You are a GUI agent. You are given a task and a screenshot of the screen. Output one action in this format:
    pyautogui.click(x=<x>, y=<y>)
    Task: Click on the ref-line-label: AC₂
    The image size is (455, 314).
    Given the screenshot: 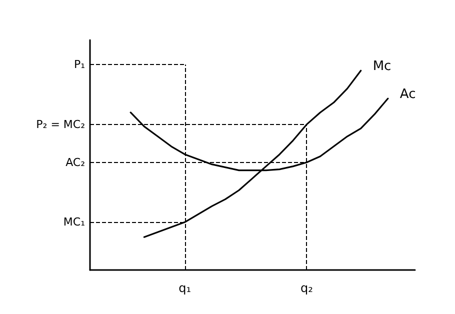 What is the action you would take?
    pyautogui.click(x=75, y=162)
    